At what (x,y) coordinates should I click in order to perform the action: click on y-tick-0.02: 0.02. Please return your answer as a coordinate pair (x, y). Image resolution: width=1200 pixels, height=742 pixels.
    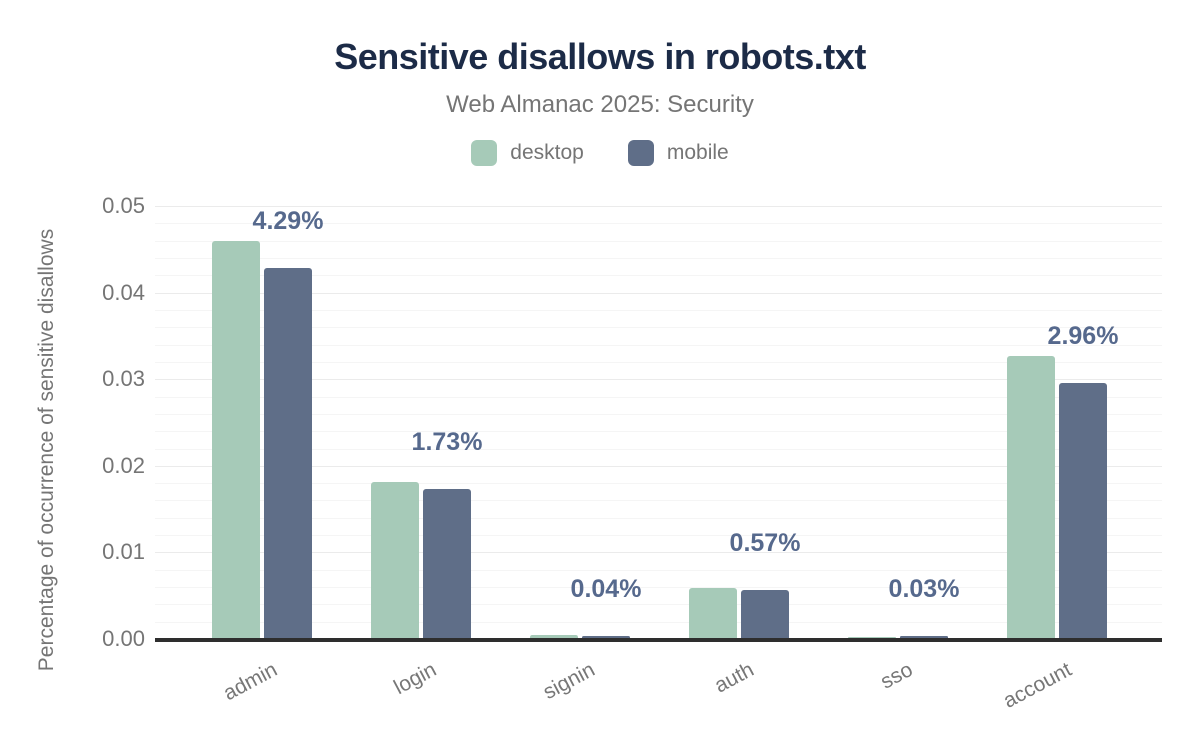
    Looking at the image, I should click on (123, 465).